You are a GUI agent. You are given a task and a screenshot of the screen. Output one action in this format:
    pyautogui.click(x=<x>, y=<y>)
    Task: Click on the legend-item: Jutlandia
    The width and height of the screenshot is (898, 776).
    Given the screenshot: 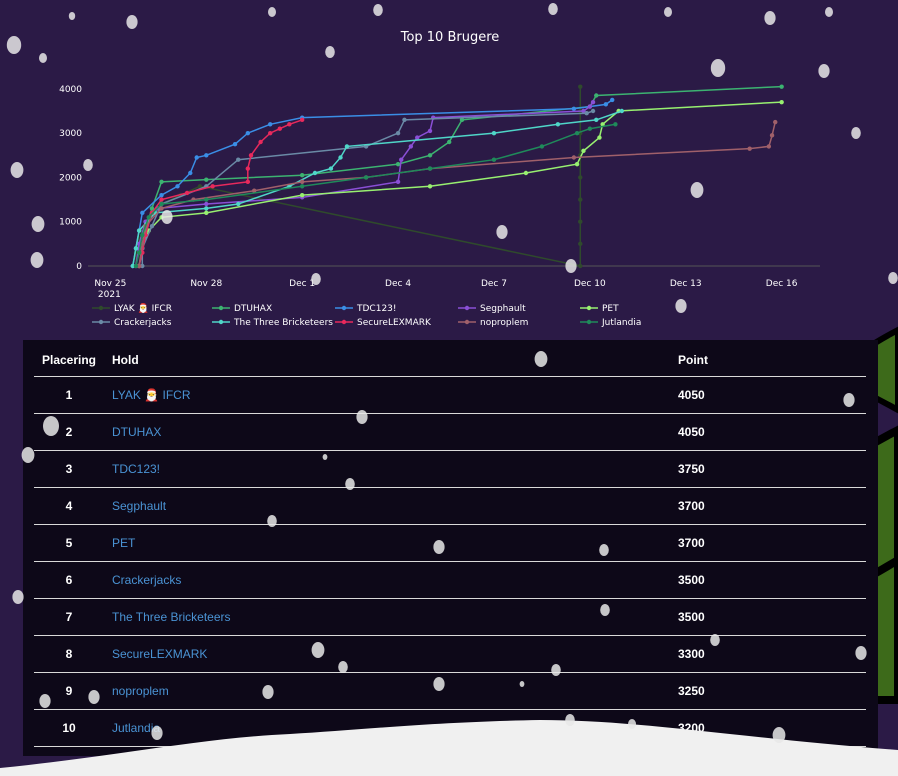 What is the action you would take?
    pyautogui.click(x=610, y=323)
    